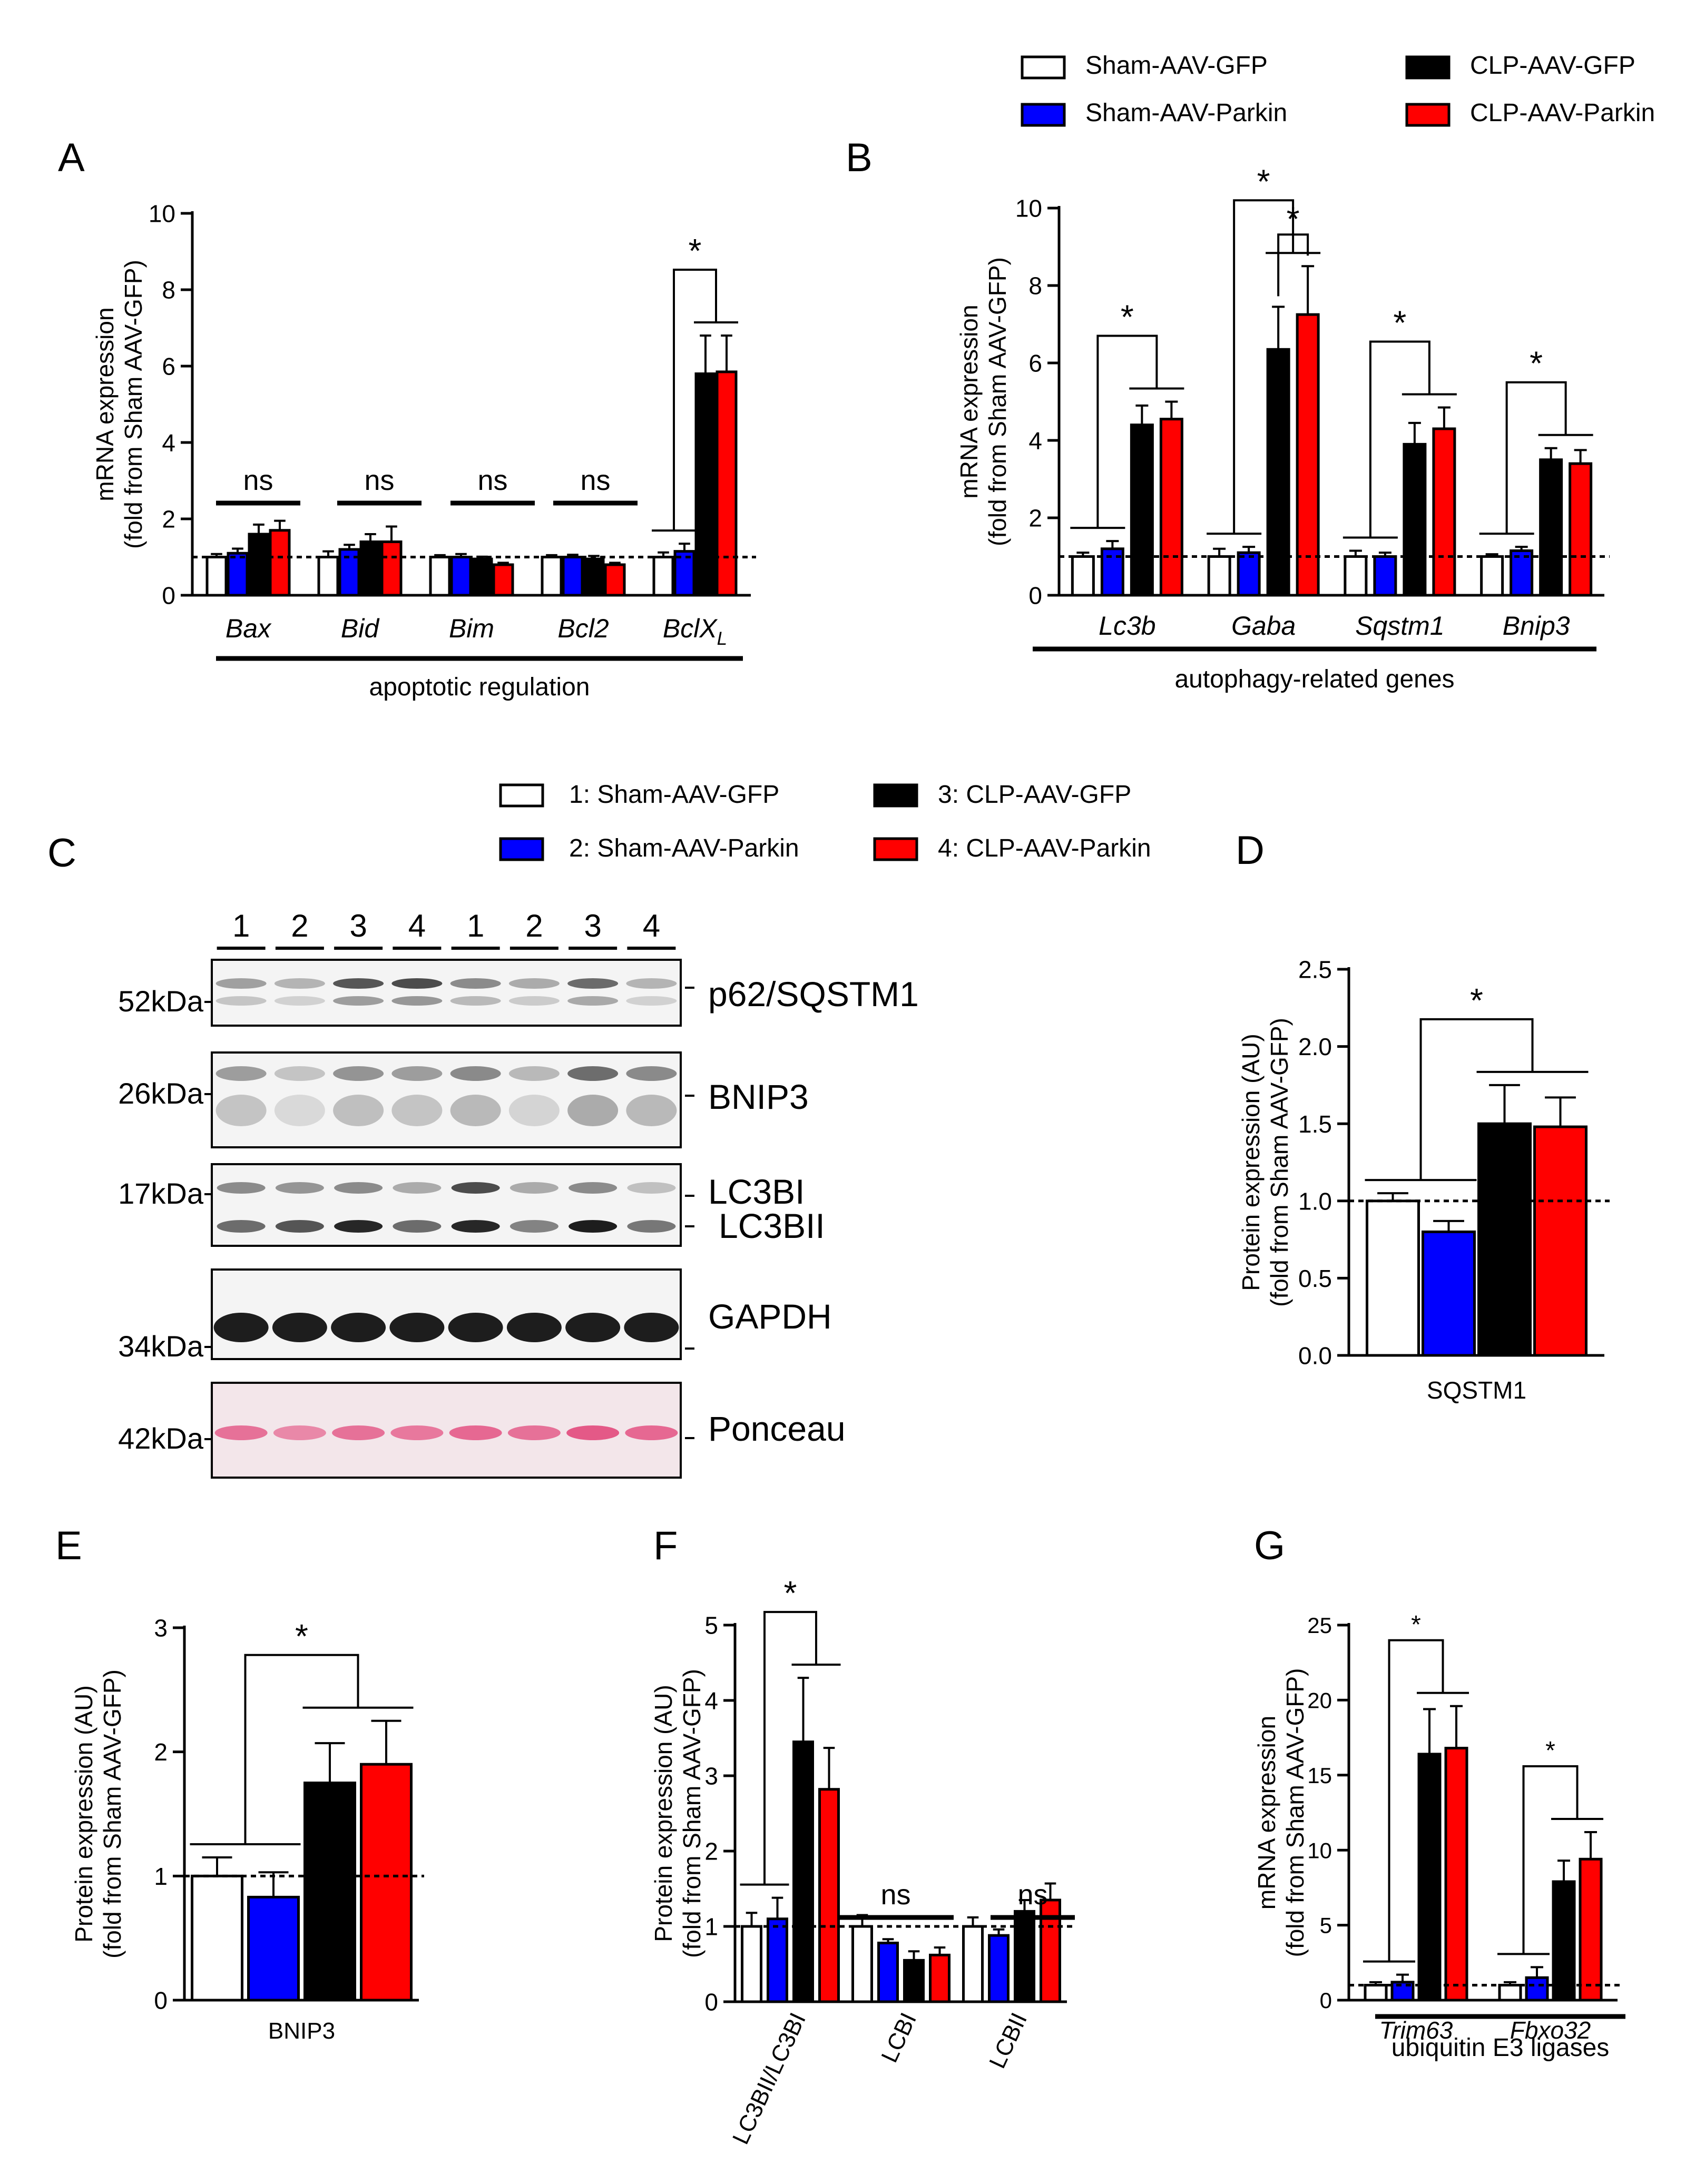 This screenshot has width=1705, height=2184. What do you see at coordinates (61, 853) in the screenshot?
I see `panel-label-c: C` at bounding box center [61, 853].